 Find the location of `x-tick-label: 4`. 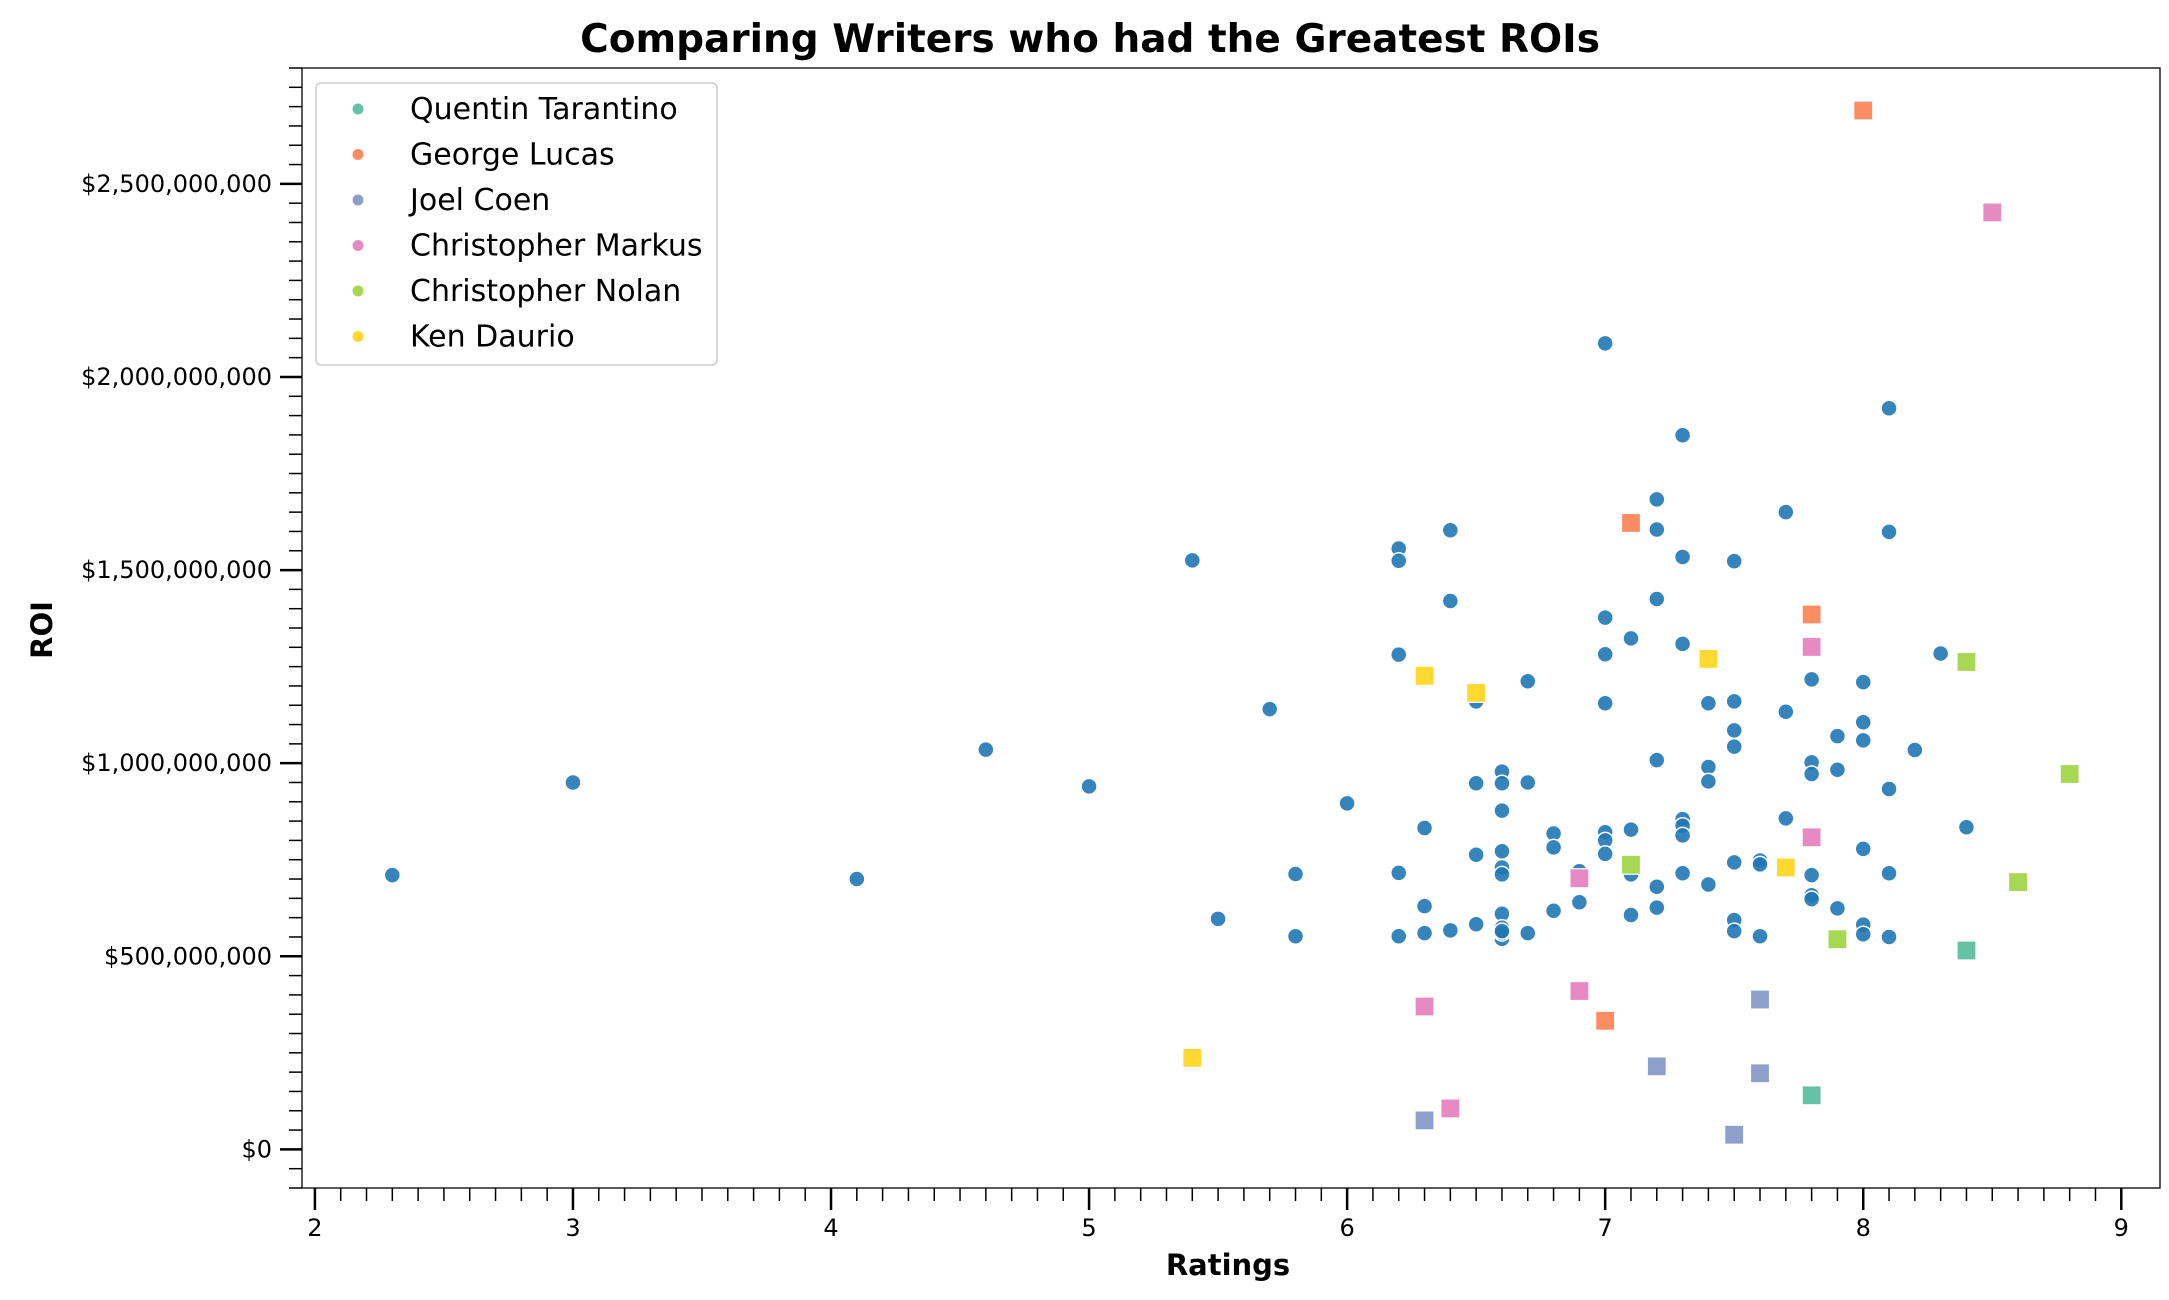

x-tick-label: 4 is located at coordinates (830, 1228).